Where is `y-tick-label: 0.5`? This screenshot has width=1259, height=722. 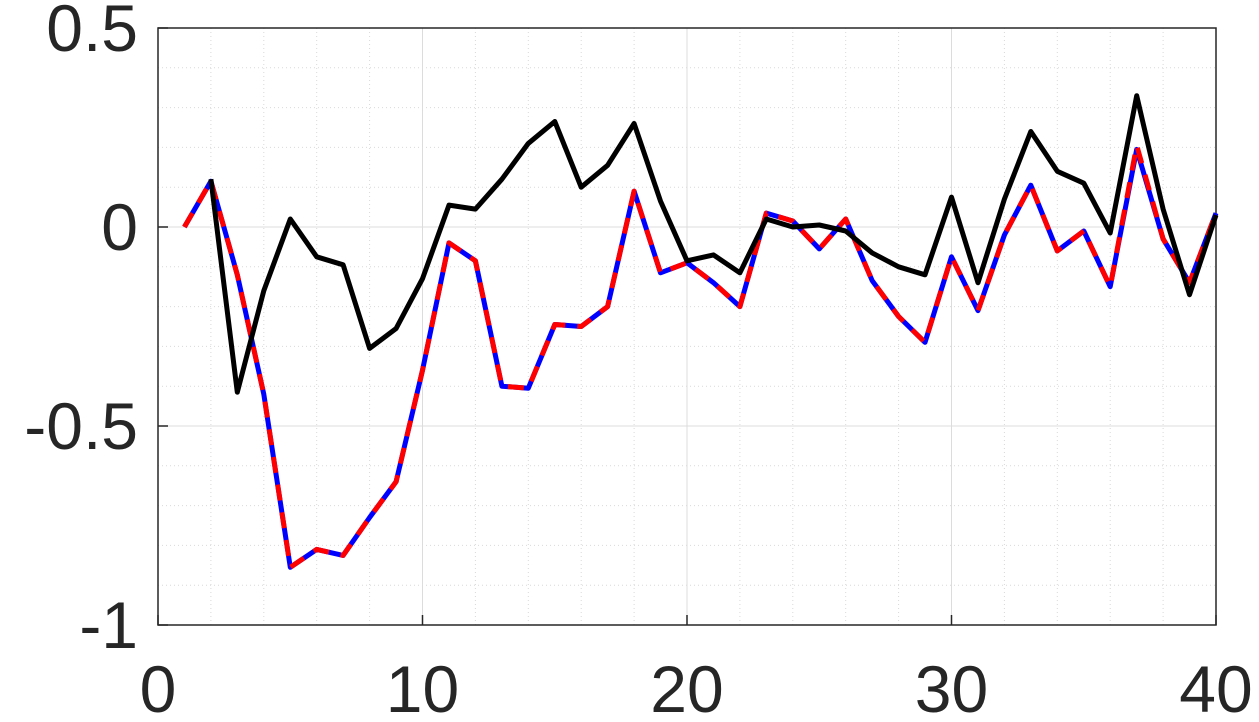 y-tick-label: 0.5 is located at coordinates (92, 32).